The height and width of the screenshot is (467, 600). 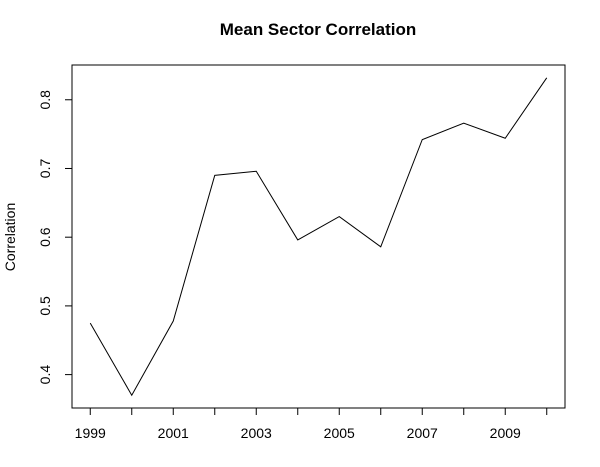 I want to click on x-tick-label: 2005, so click(x=339, y=433).